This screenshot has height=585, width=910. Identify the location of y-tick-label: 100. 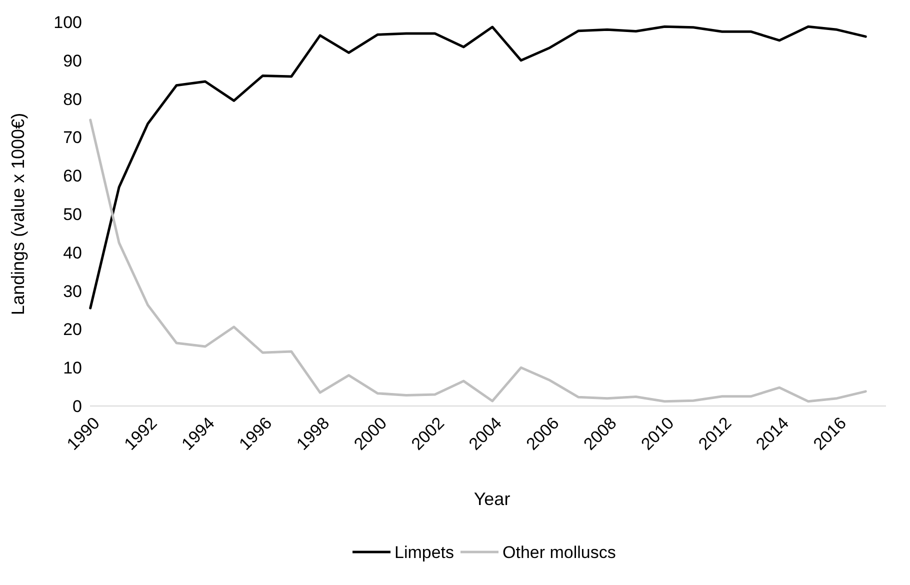
(68, 22).